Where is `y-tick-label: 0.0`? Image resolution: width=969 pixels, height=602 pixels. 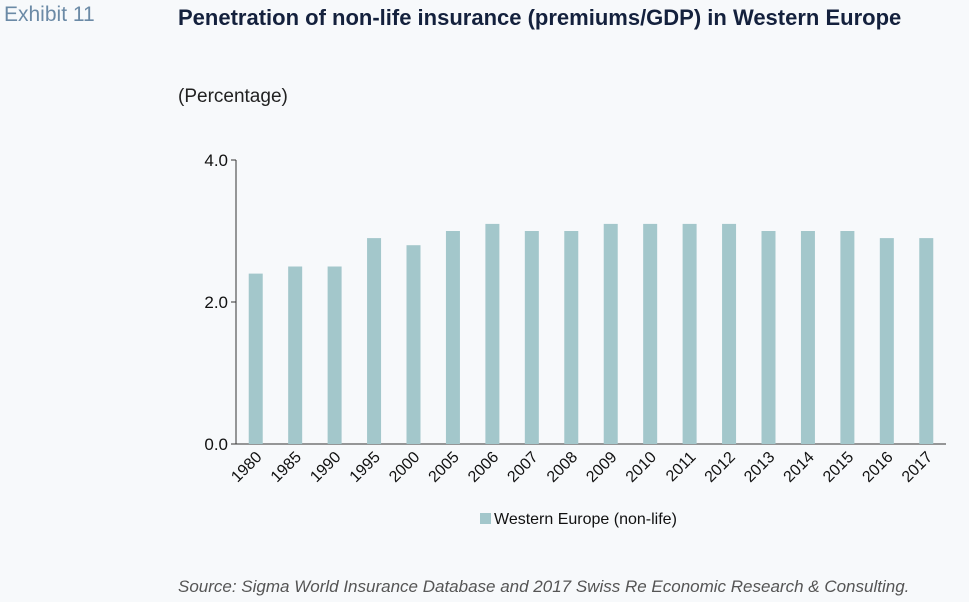 y-tick-label: 0.0 is located at coordinates (216, 444).